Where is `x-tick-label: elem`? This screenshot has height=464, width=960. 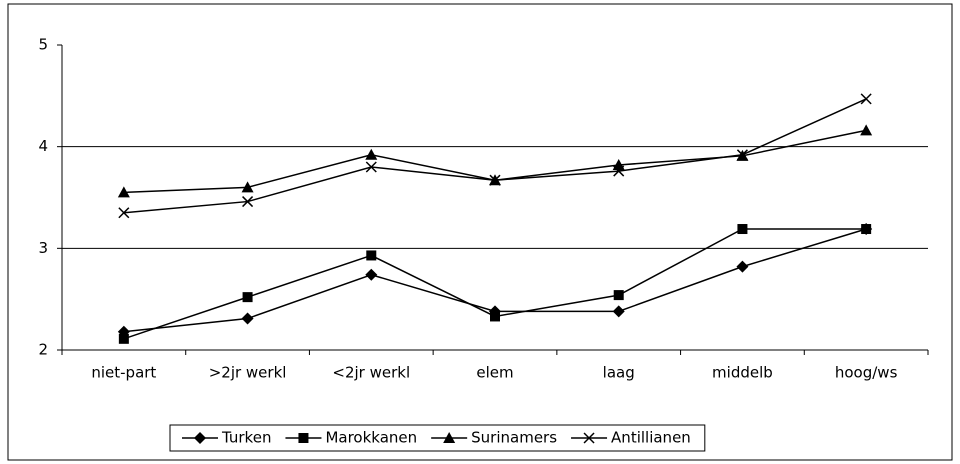 x-tick-label: elem is located at coordinates (494, 373).